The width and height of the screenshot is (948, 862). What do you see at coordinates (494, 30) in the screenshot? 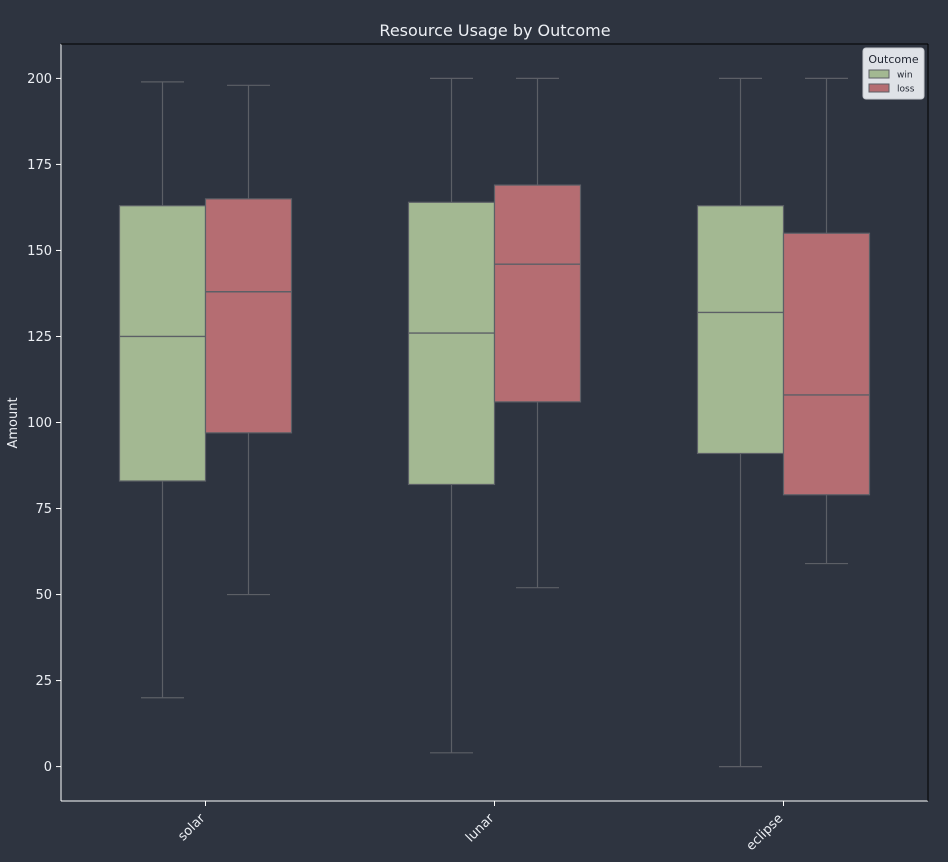
I see `chart-title: Resource Usage by Outcome` at bounding box center [494, 30].